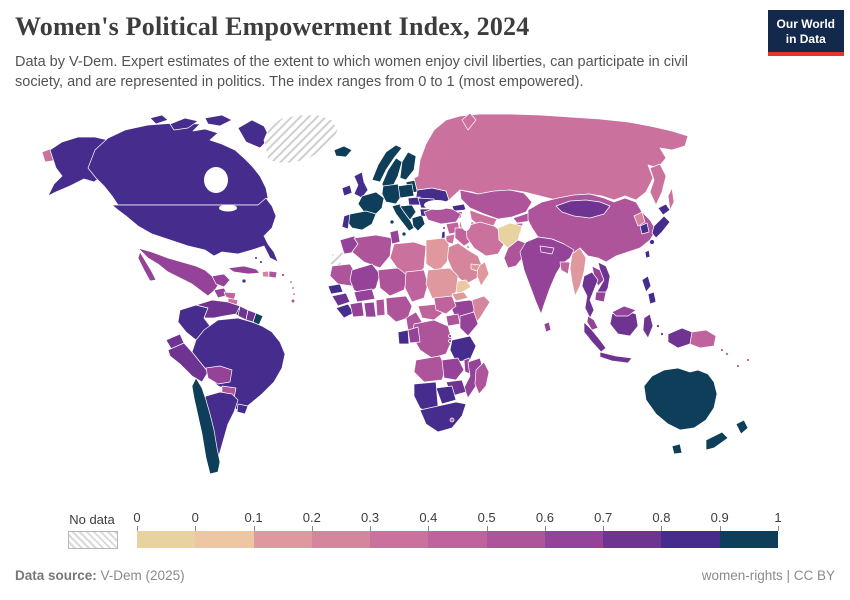  What do you see at coordinates (406, 191) in the screenshot?
I see `country-poland` at bounding box center [406, 191].